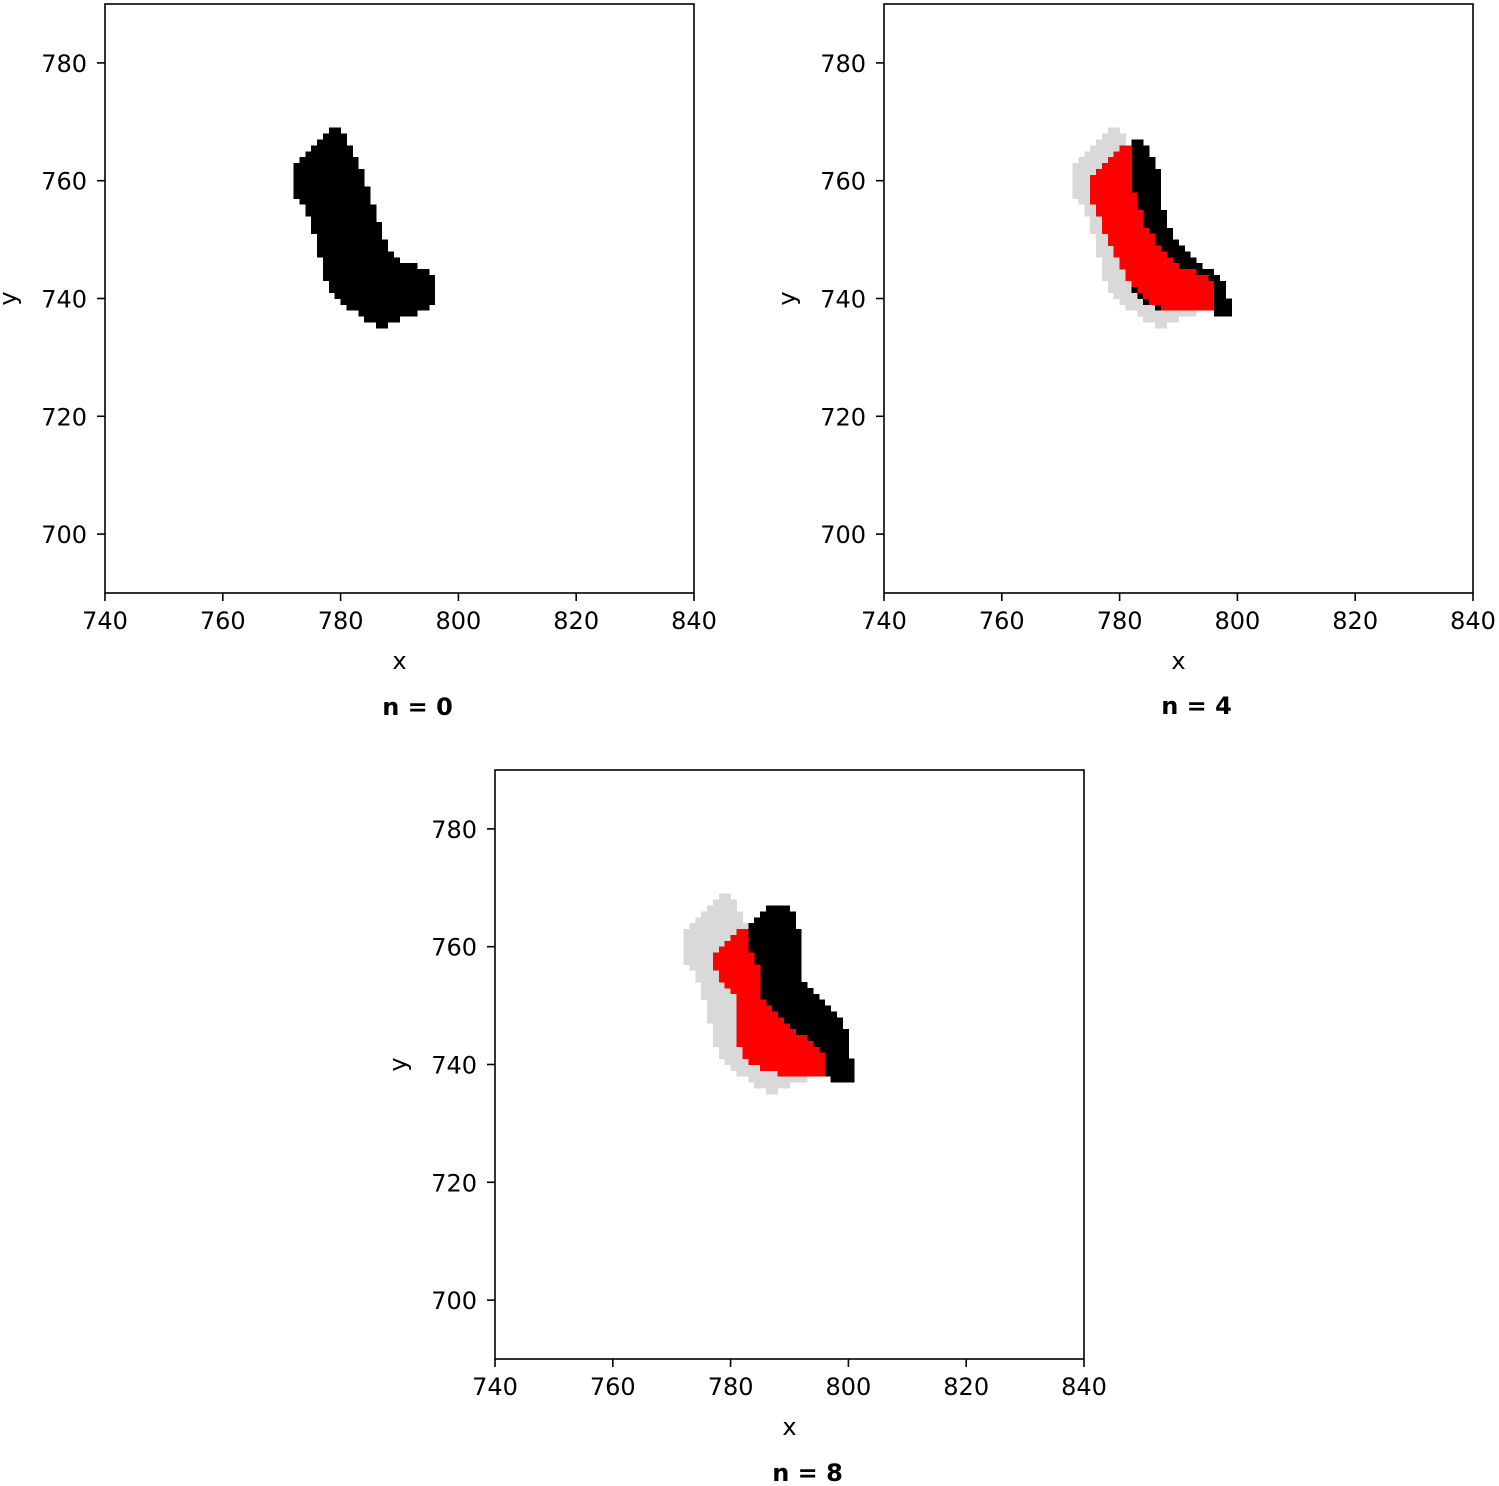 This screenshot has width=1499, height=1486. Describe the element at coordinates (694, 621) in the screenshot. I see `chart-0-x-tick-label-5: 840` at that location.